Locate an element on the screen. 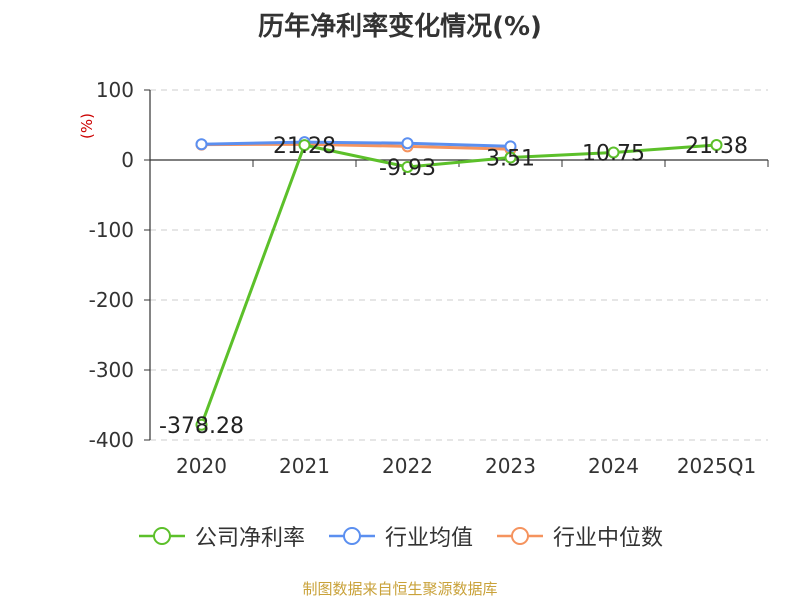 Image resolution: width=800 pixels, height=600 pixels. y-tick-label: 0 is located at coordinates (127, 160).